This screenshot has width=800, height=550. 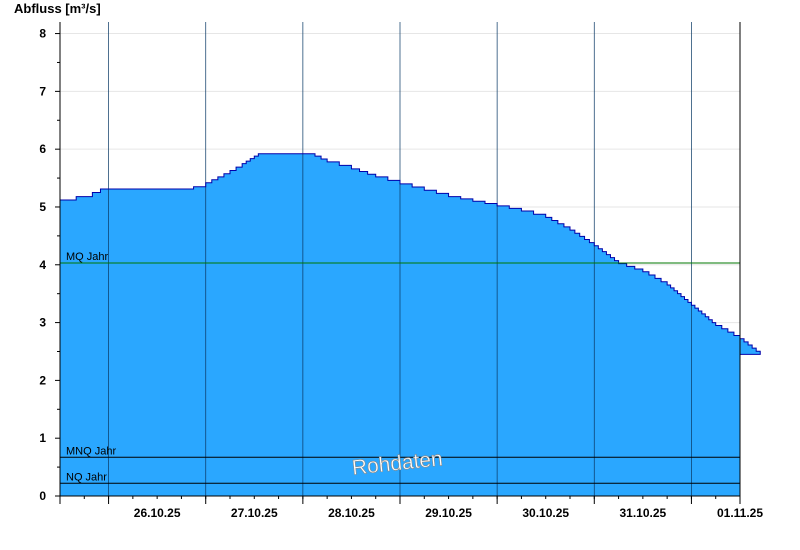 What do you see at coordinates (157, 513) in the screenshot?
I see `x-tick-label: 26.10.25` at bounding box center [157, 513].